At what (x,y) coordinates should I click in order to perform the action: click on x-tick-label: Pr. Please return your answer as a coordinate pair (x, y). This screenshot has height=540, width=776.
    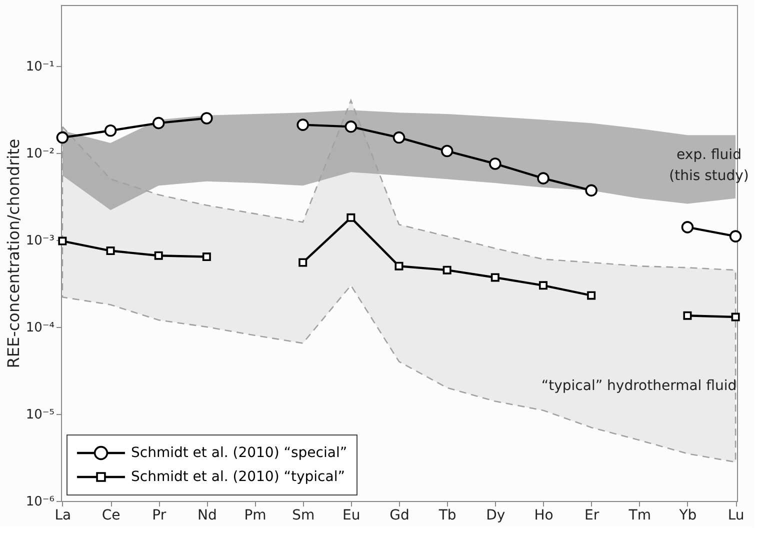
    Looking at the image, I should click on (159, 516).